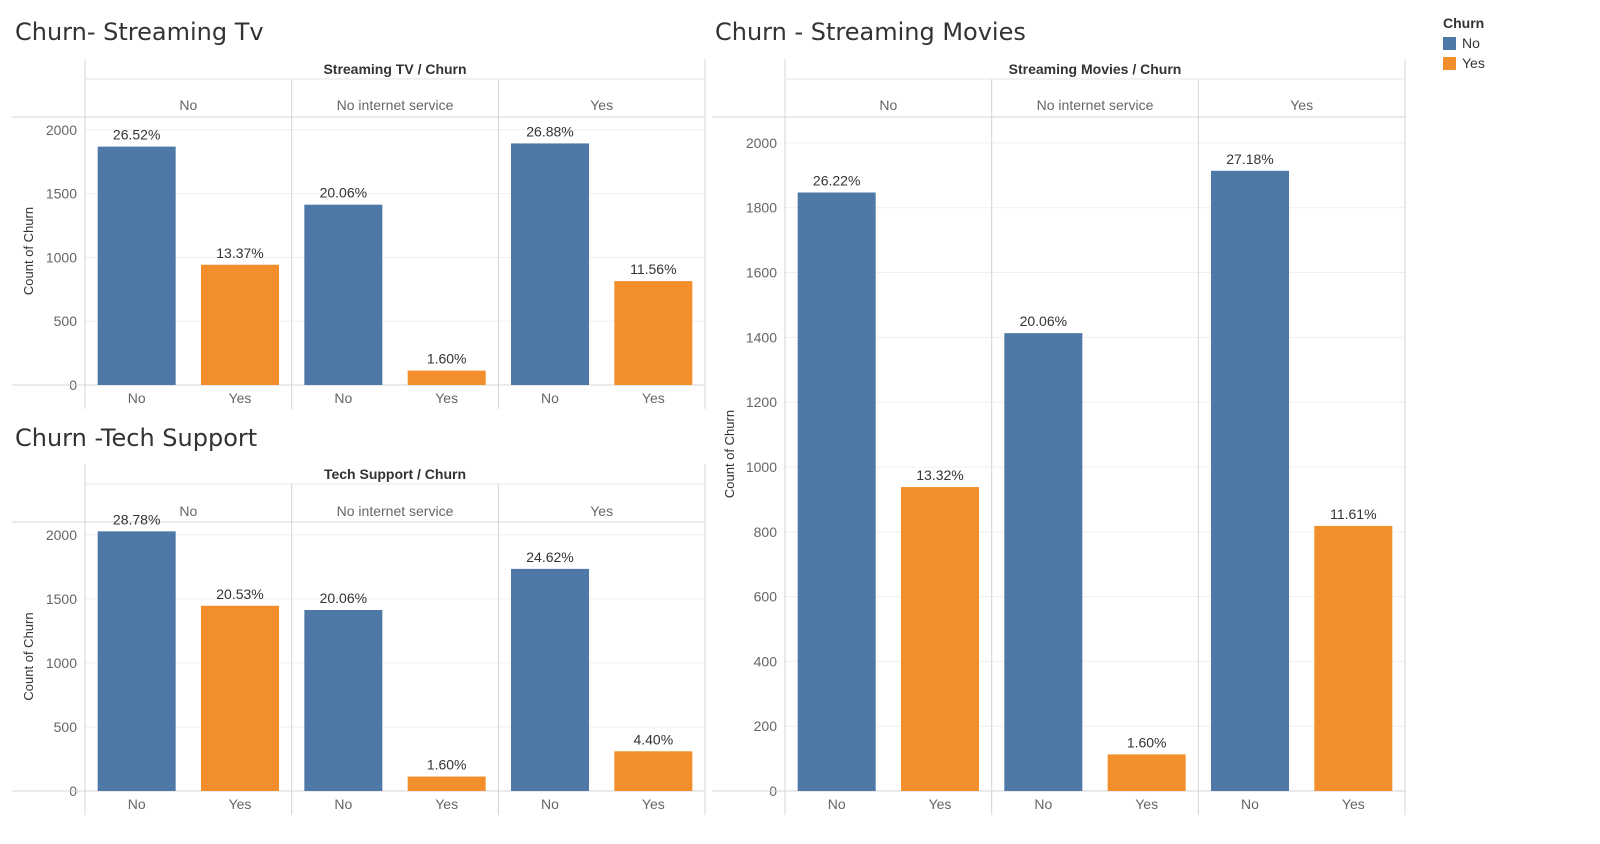 The height and width of the screenshot is (844, 1600). I want to click on y-tick-label: 1600, so click(761, 273).